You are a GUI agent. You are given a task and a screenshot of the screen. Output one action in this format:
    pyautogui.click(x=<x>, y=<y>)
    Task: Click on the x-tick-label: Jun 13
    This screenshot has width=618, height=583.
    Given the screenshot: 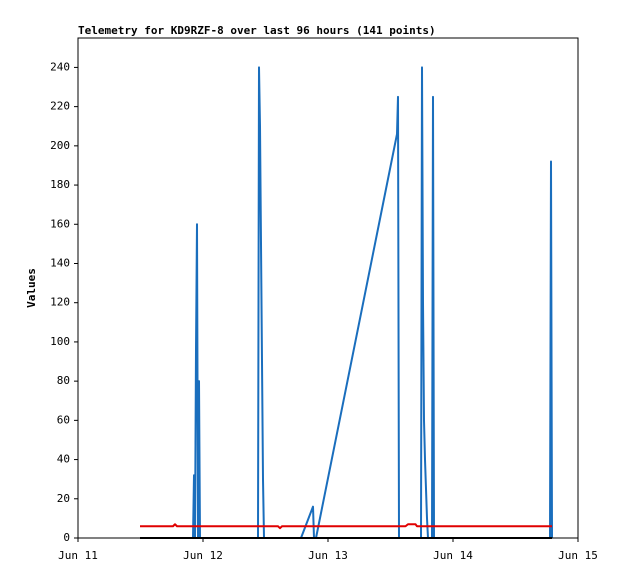 What is the action you would take?
    pyautogui.click(x=328, y=555)
    